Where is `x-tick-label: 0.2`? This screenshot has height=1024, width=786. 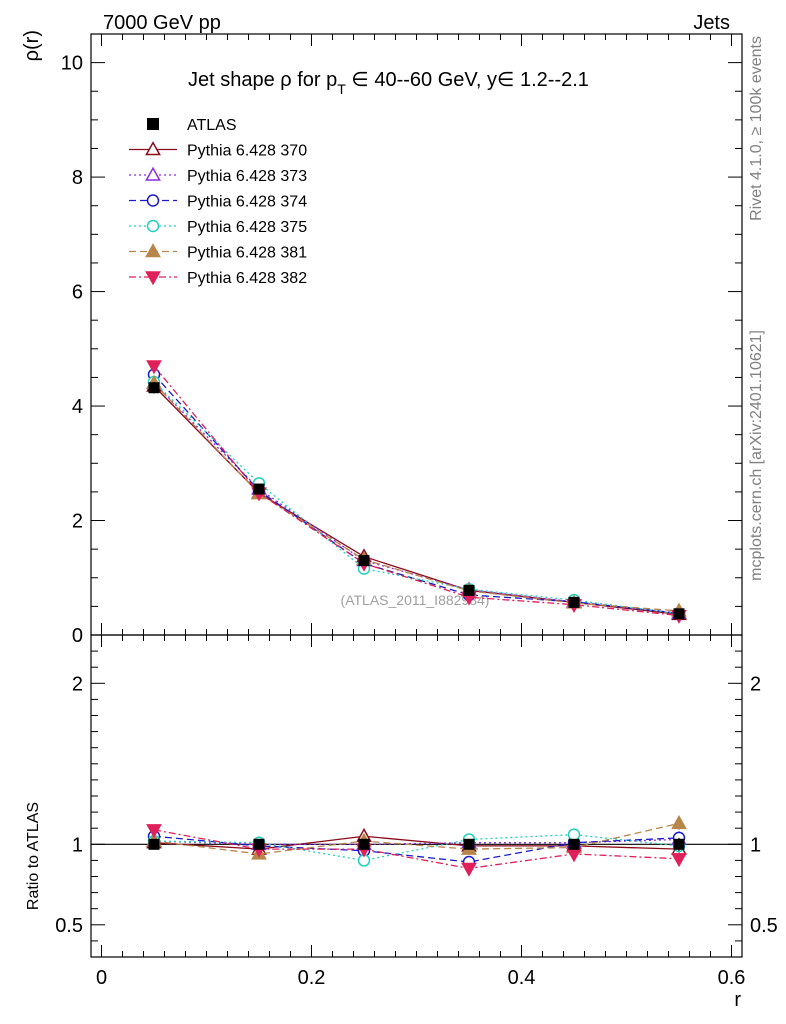
x-tick-label: 0.2 is located at coordinates (312, 978).